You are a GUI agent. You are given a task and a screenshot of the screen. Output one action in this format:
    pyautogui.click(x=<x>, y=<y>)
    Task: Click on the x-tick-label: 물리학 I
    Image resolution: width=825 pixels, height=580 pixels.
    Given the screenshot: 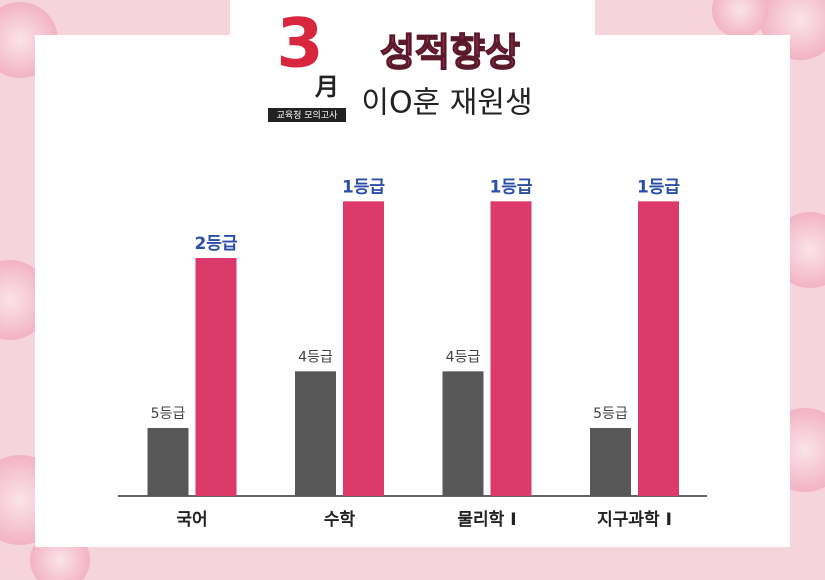 What is the action you would take?
    pyautogui.click(x=486, y=520)
    